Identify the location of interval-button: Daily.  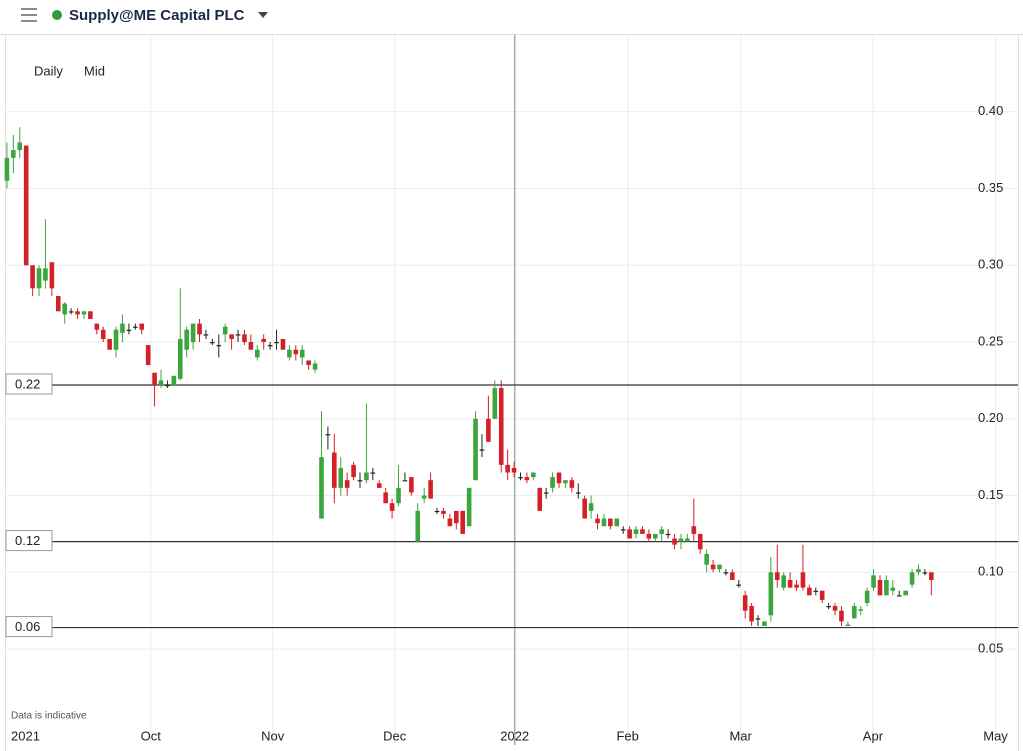
(48, 70).